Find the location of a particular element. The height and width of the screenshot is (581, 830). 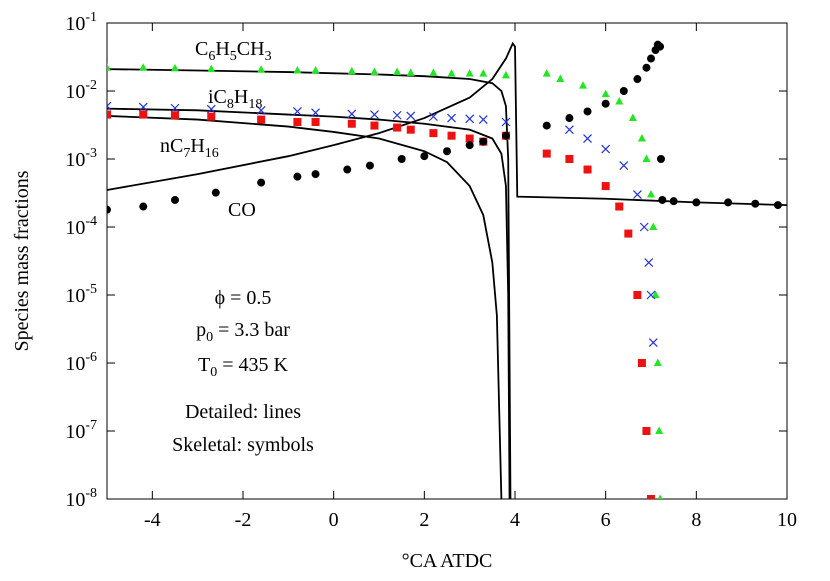

annotation: Skeletal: symbols is located at coordinates (243, 445).